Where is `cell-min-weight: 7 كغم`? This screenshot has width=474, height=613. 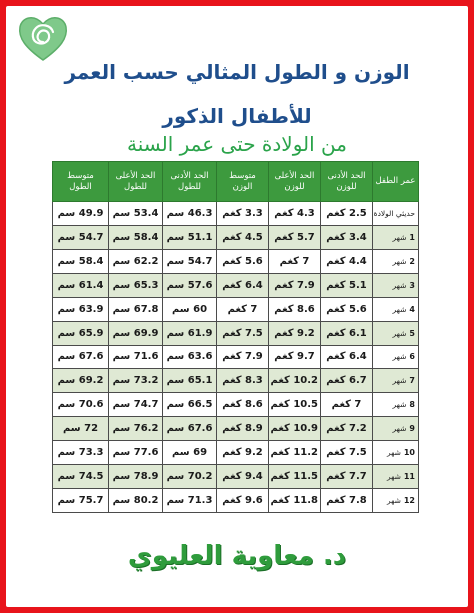
cell-min-weight: 7 كغم is located at coordinates (346, 405).